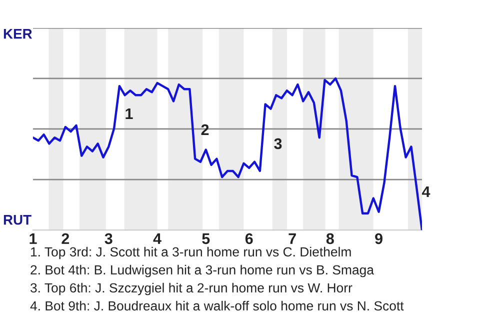 Image resolution: width=480 pixels, height=320 pixels. Describe the element at coordinates (206, 238) in the screenshot. I see `x-tick-label: 5` at that location.